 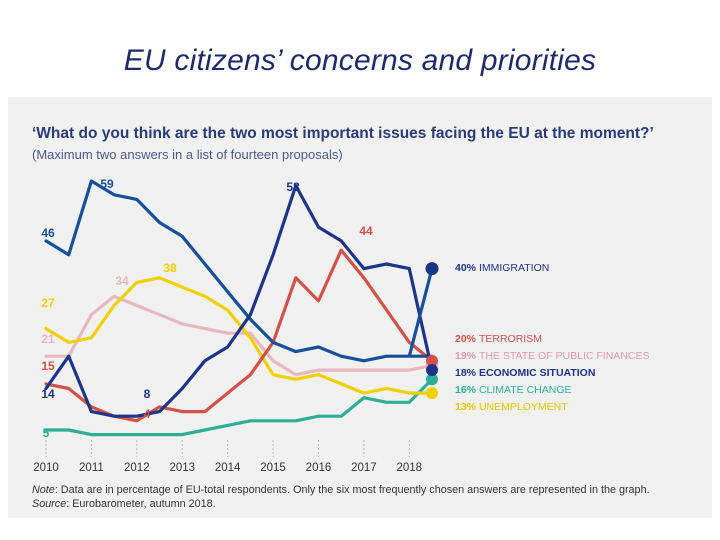 I want to click on legend-immigration: 40% IMMIGRATION, so click(x=502, y=268).